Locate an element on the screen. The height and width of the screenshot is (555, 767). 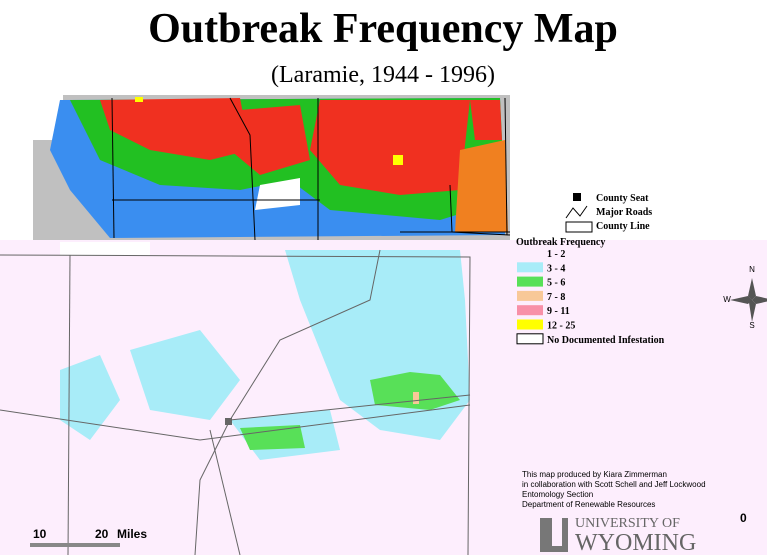
compass-w: W is located at coordinates (727, 299).